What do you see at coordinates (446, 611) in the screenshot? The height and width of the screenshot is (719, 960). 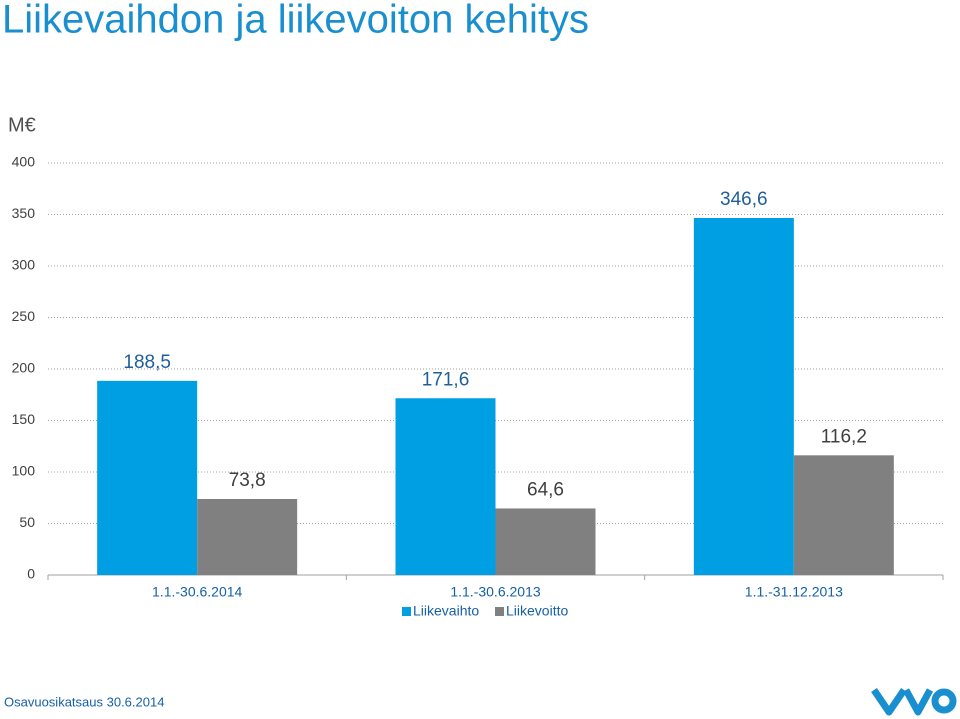 I see `legend-label: Liikevaihto` at bounding box center [446, 611].